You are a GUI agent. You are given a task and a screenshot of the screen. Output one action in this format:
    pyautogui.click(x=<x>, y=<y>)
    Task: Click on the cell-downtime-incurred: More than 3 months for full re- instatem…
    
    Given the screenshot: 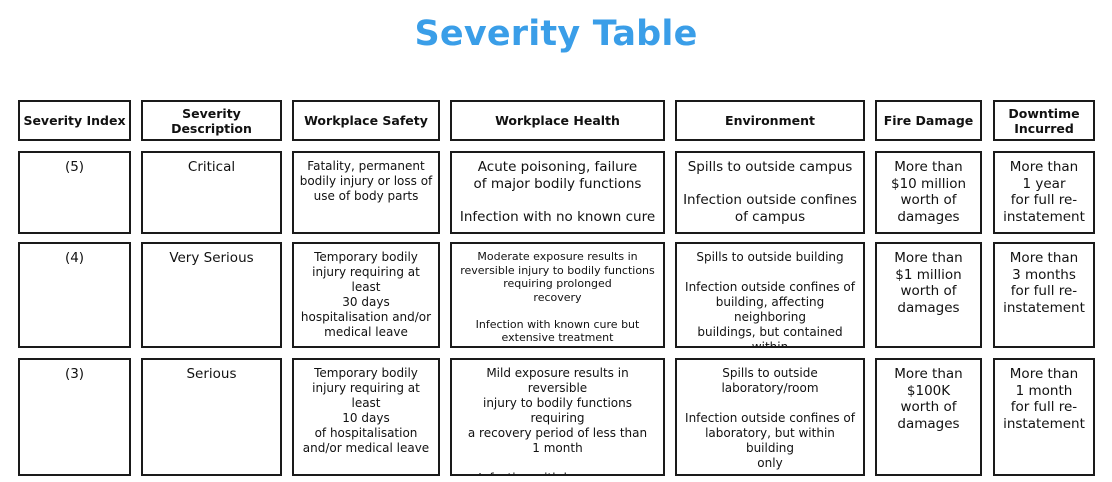 What is the action you would take?
    pyautogui.click(x=1044, y=295)
    